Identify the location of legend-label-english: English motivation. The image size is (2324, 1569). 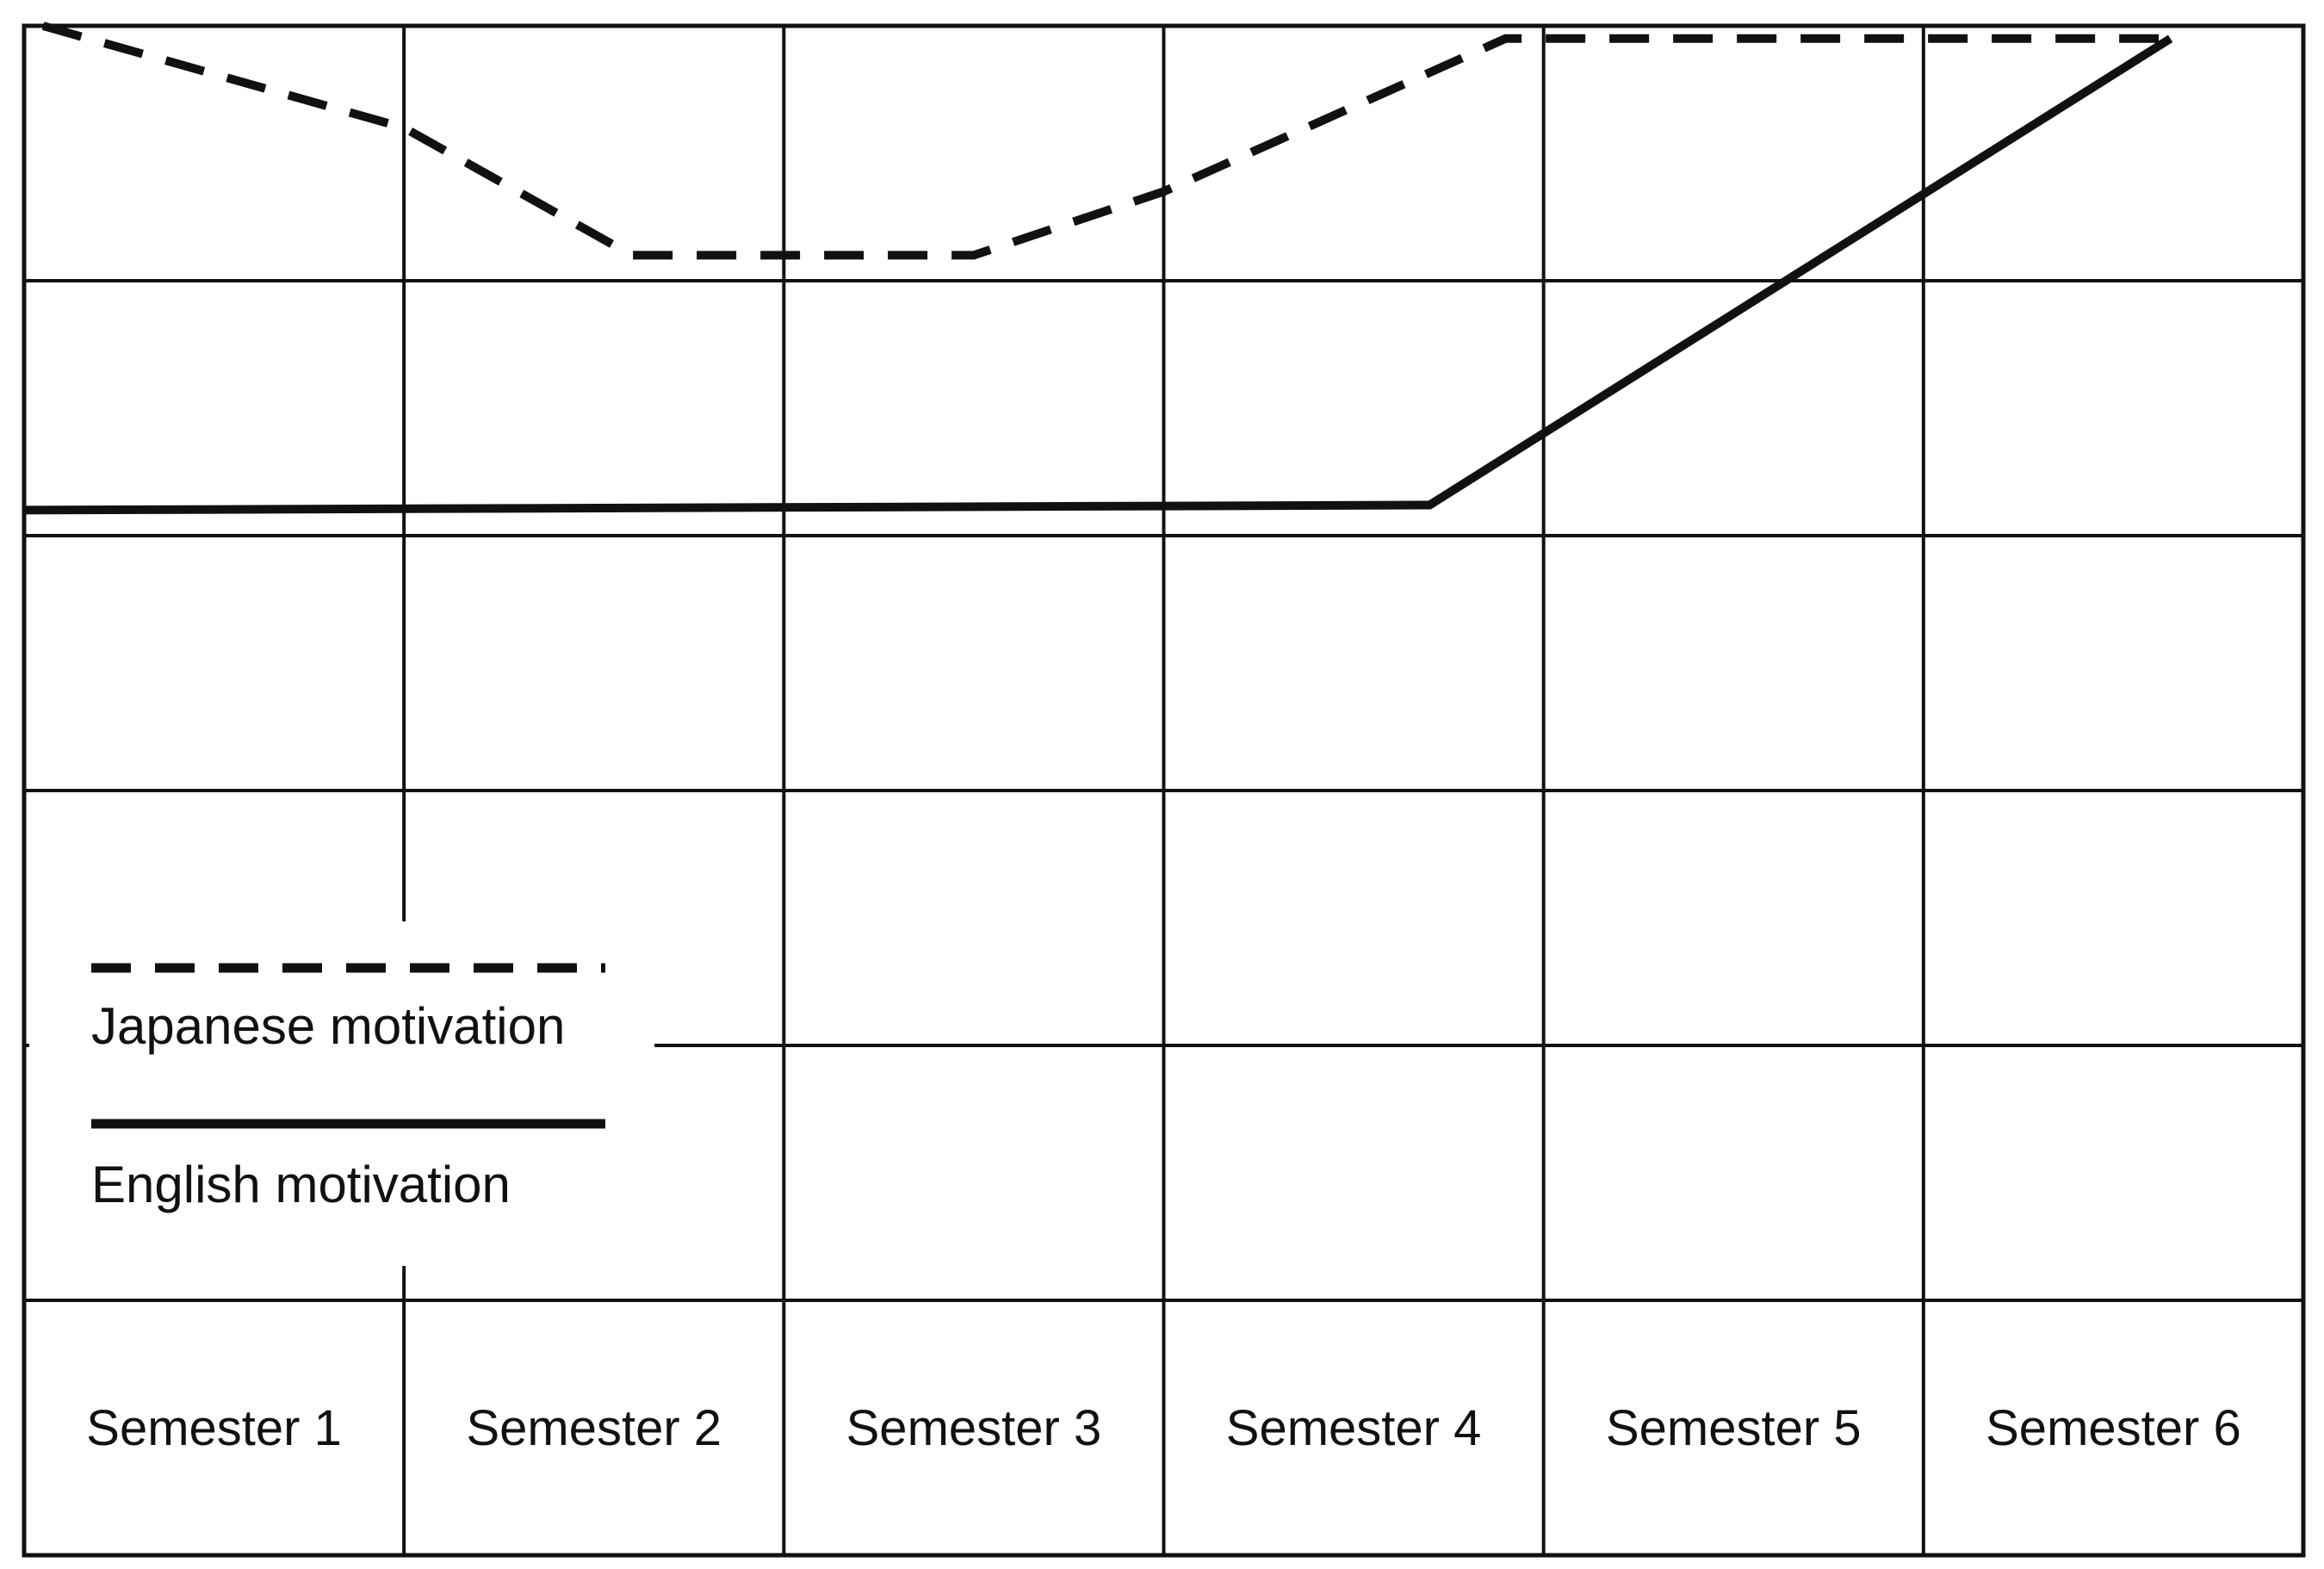
(301, 1184).